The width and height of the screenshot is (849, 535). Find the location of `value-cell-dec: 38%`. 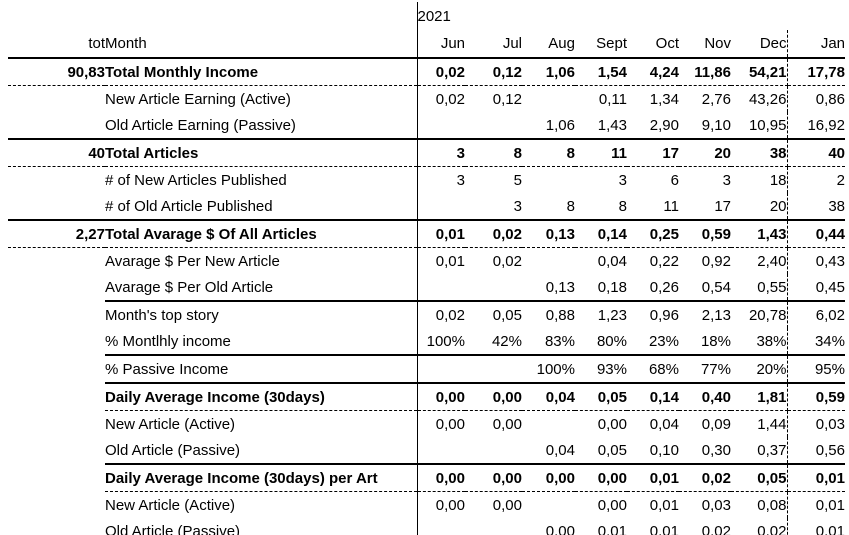

value-cell-dec: 38% is located at coordinates (759, 342).